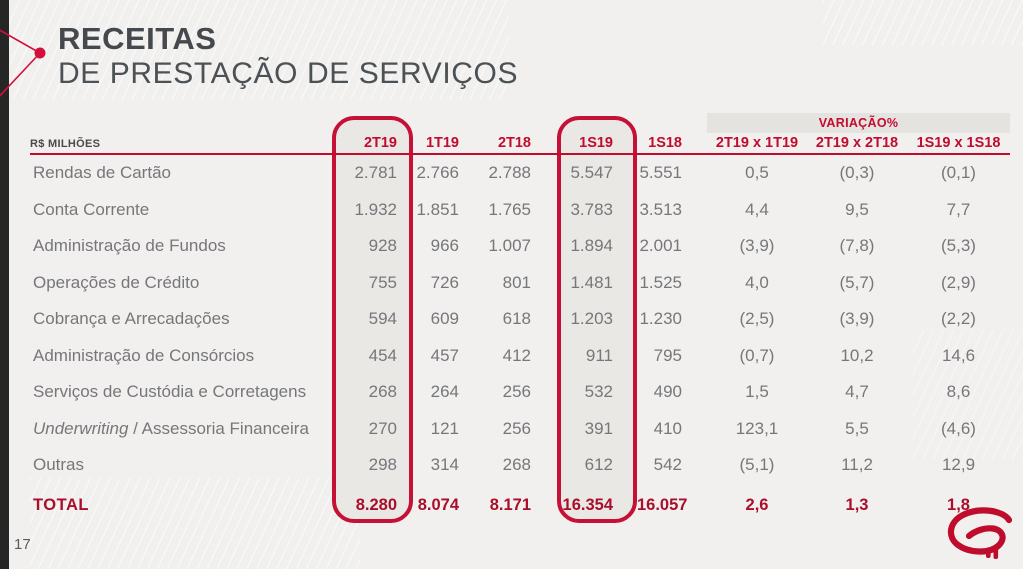 This screenshot has width=1023, height=569. I want to click on cell-1s19-x-1s18: 7,7, so click(958, 209).